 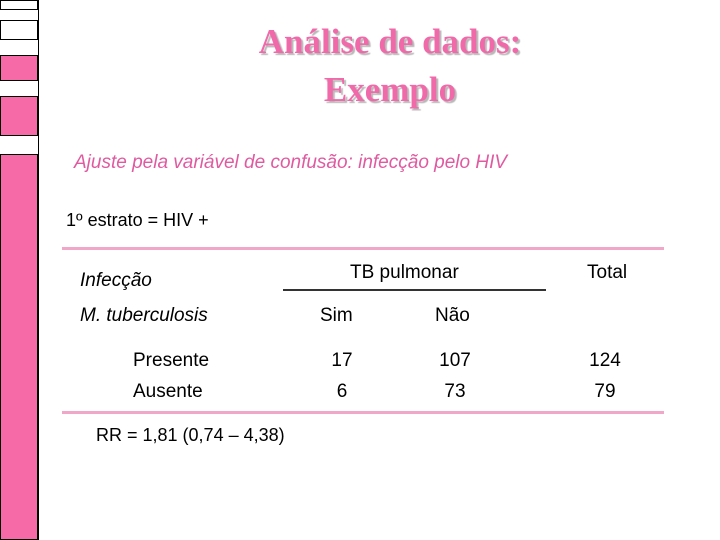 What do you see at coordinates (605, 360) in the screenshot?
I see `cell-presente-total: 124` at bounding box center [605, 360].